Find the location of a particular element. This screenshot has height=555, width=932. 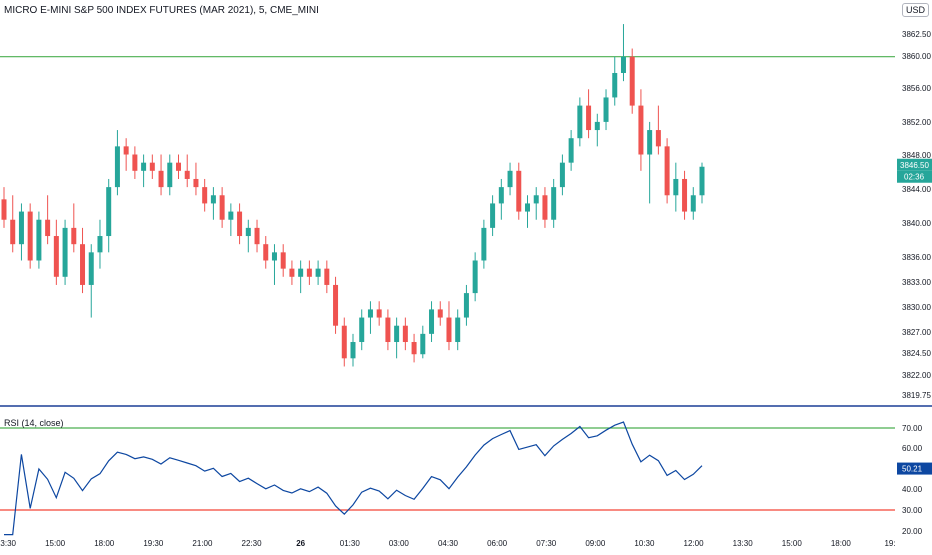

time-tick-label: 10:30 is located at coordinates (644, 543).